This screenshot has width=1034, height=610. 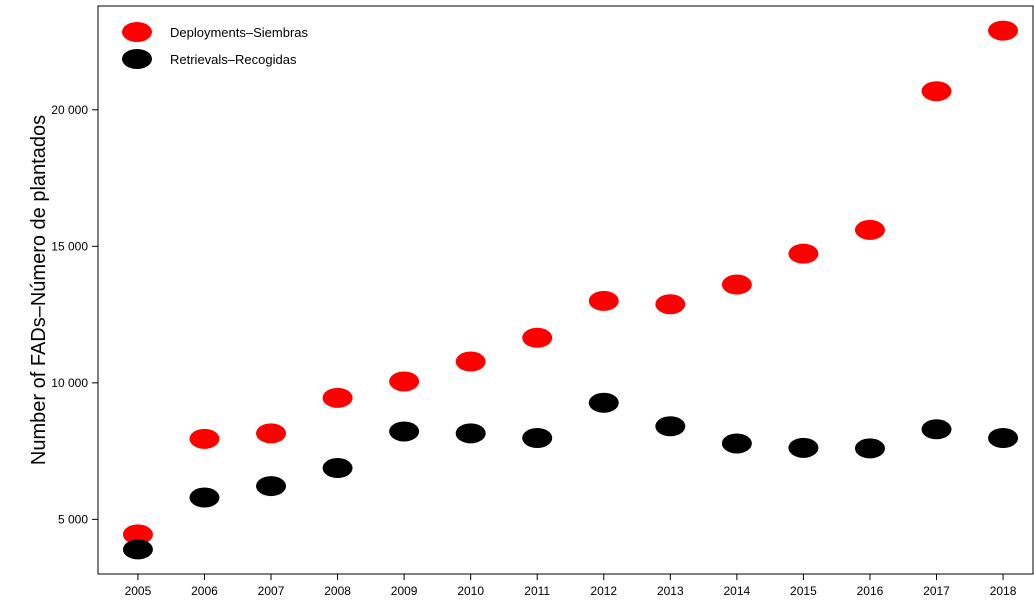 What do you see at coordinates (603, 300) in the screenshot?
I see `data-point-deployments-2012` at bounding box center [603, 300].